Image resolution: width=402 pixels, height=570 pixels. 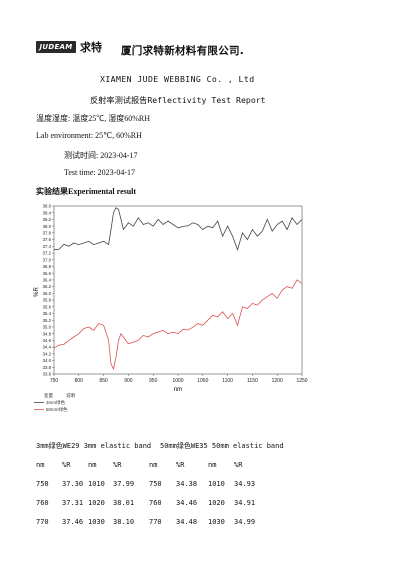 What do you see at coordinates (47, 259) in the screenshot?
I see `y-tick-label: 37.0` at bounding box center [47, 259].